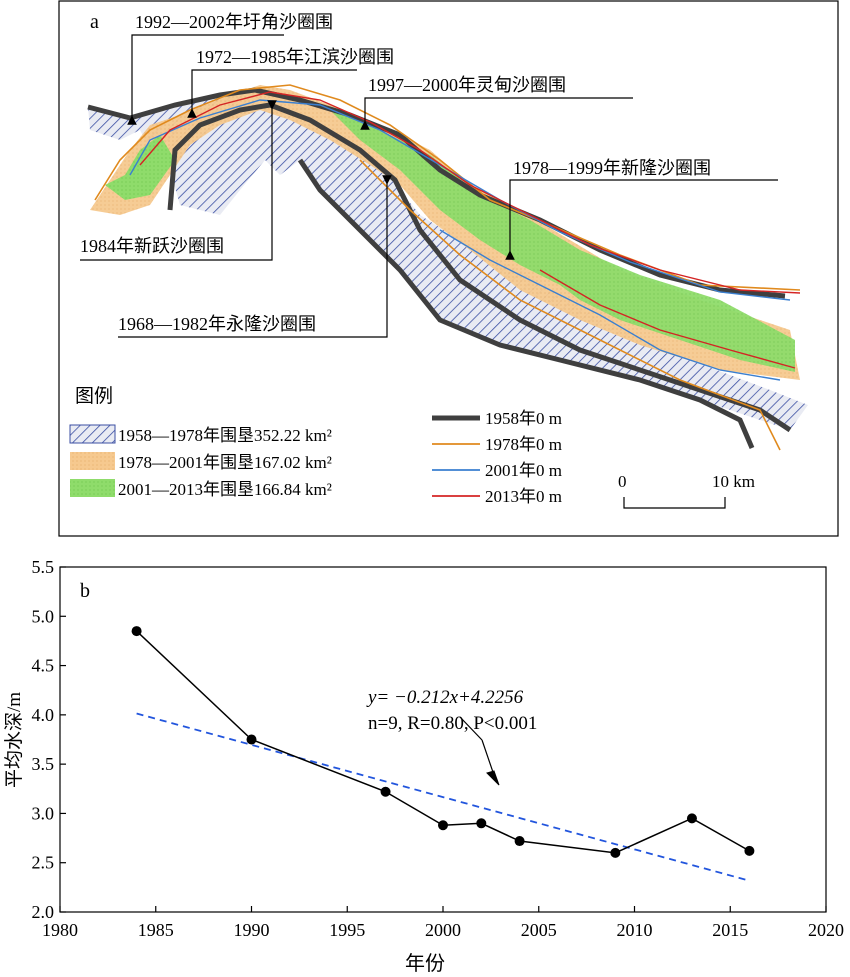  Describe the element at coordinates (523, 470) in the screenshot. I see `legend-line-2001-label: 2001年0 m` at that location.